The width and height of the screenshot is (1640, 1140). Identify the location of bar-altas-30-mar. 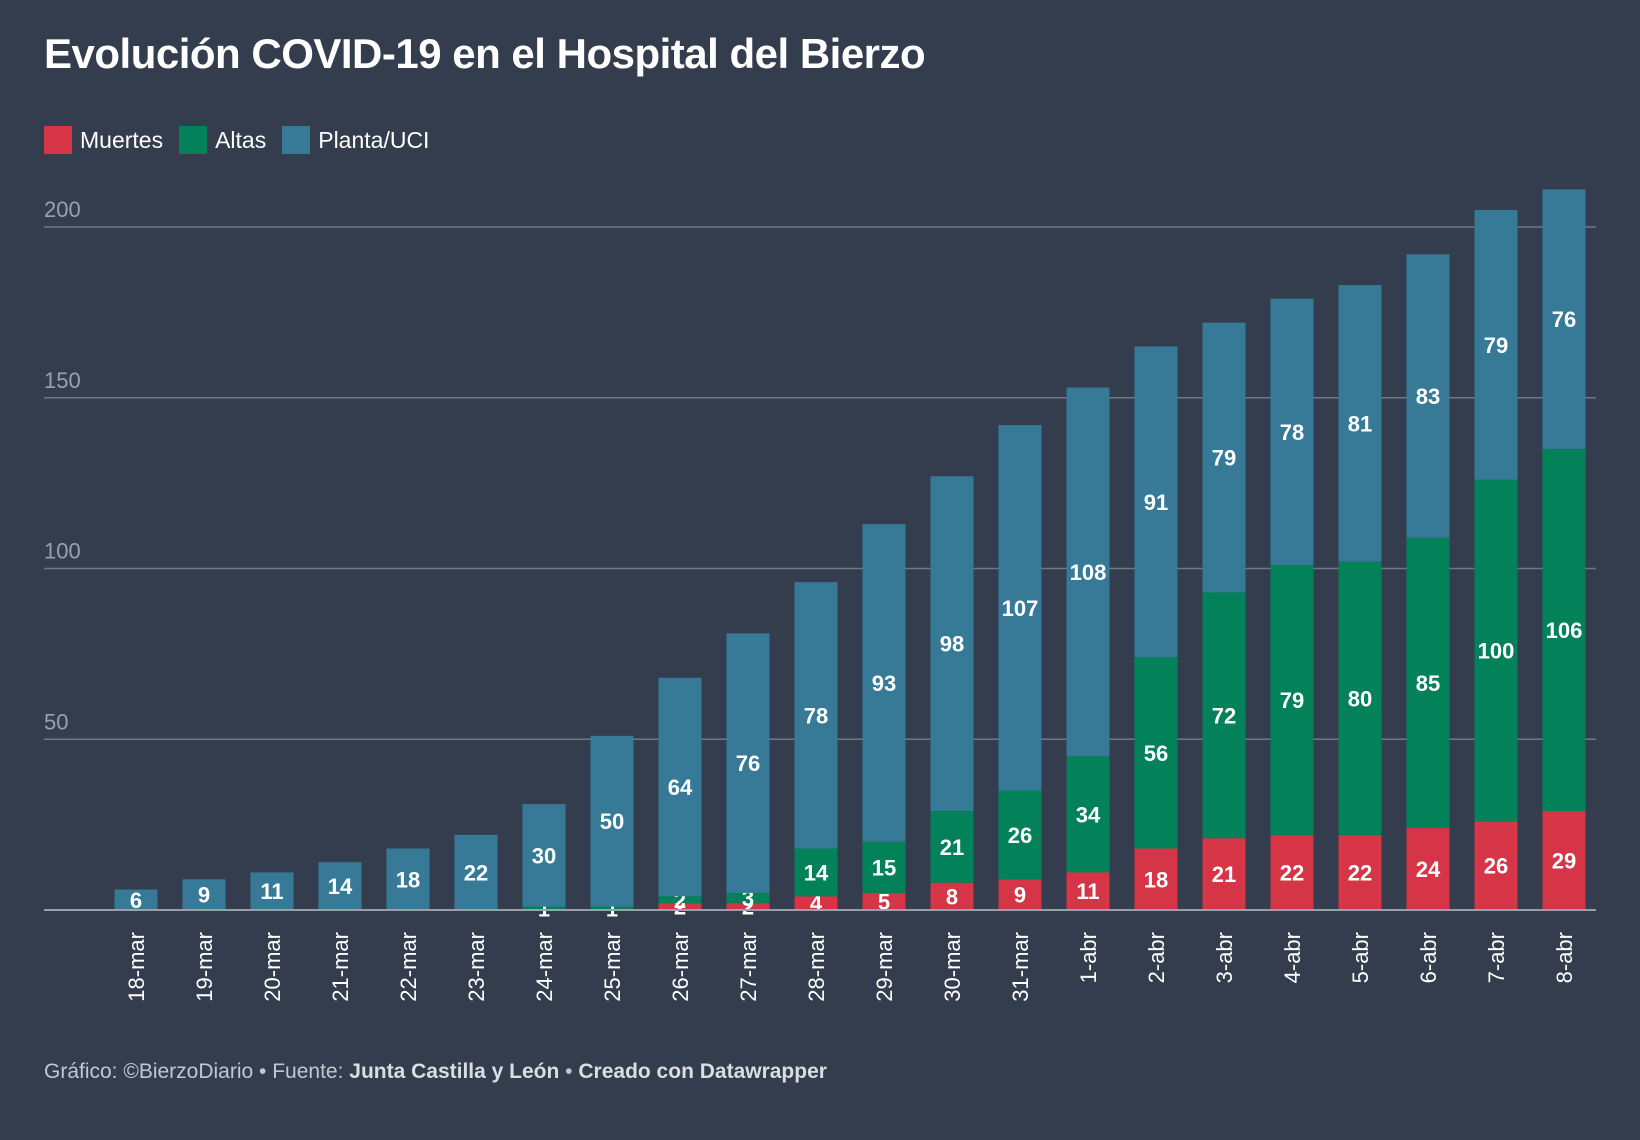
(952, 846).